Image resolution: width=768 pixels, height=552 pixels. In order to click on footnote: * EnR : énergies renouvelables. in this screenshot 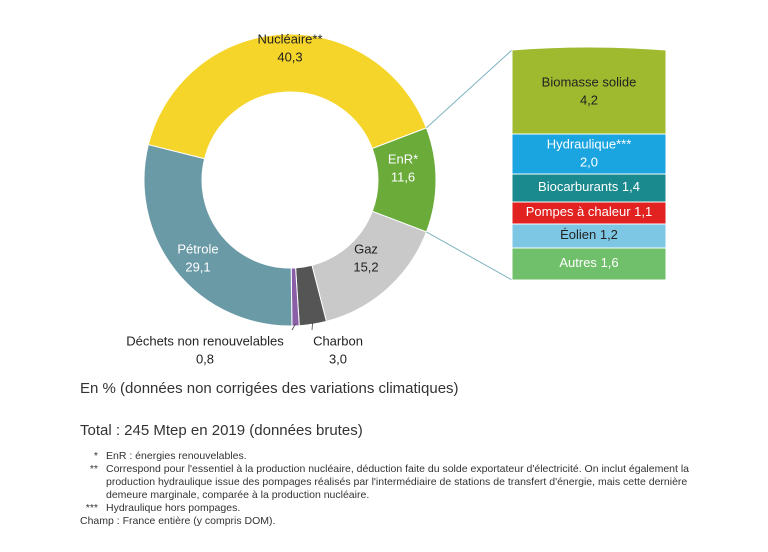, I will do `click(380, 456)`.